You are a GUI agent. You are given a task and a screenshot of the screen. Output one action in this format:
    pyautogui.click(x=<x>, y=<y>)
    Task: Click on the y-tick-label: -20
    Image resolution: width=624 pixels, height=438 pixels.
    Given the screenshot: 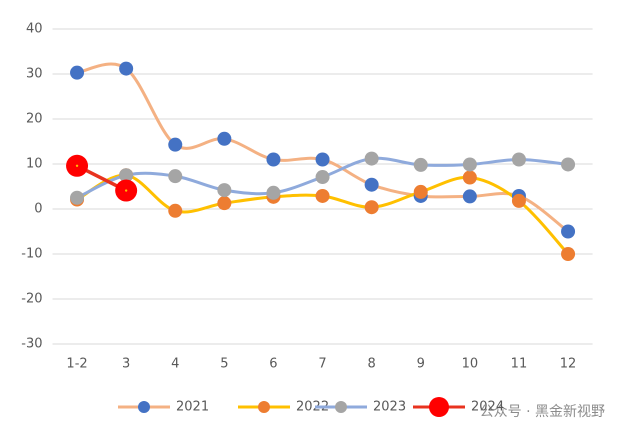 What is the action you would take?
    pyautogui.click(x=31, y=299)
    